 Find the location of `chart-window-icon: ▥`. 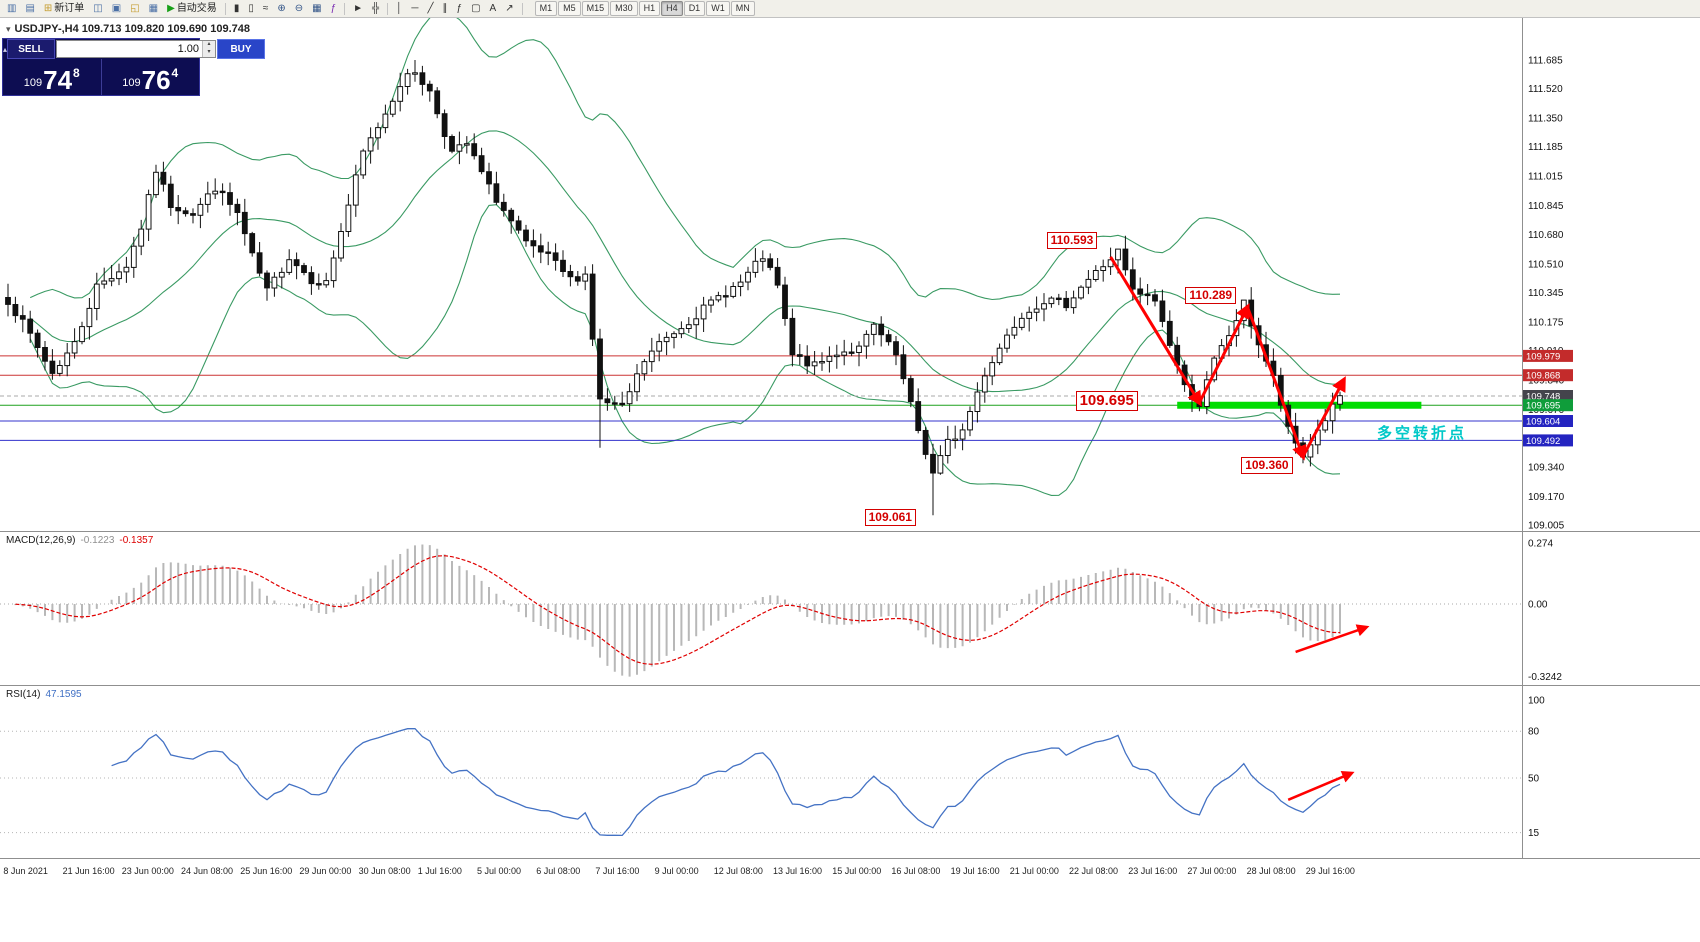

chart-window-icon: ▥ is located at coordinates (12, 8).